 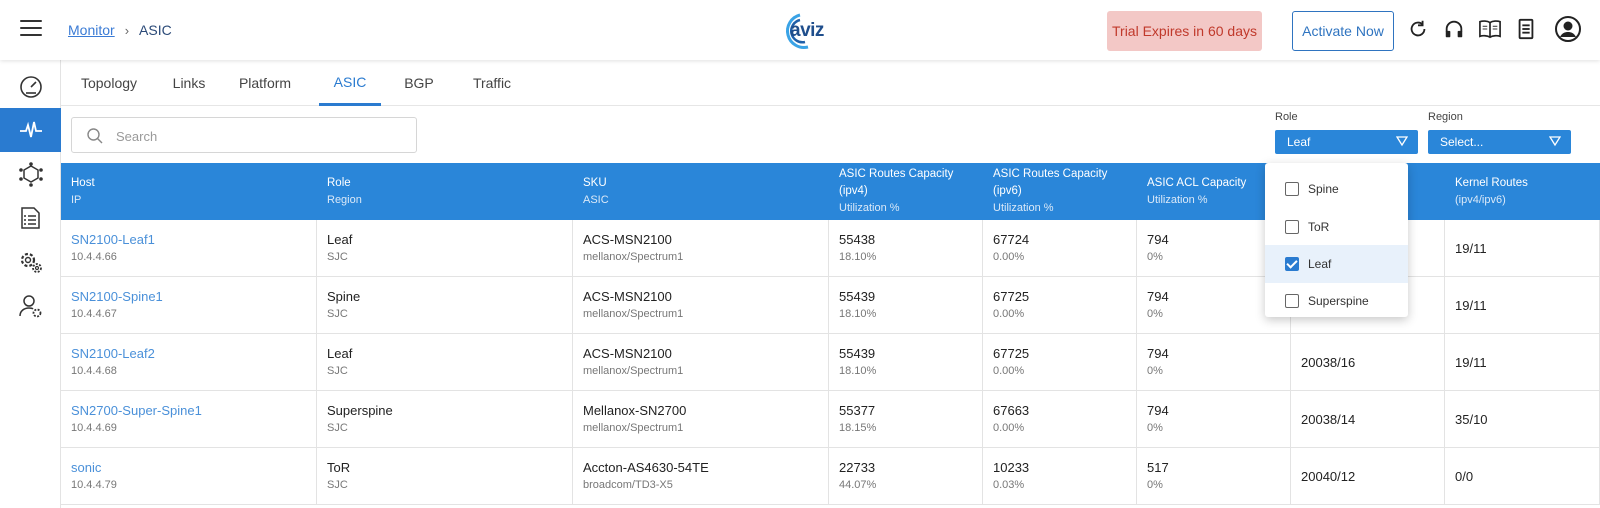 I want to click on cell-routes-ipv4-subvalue: 44.07%, so click(x=858, y=485).